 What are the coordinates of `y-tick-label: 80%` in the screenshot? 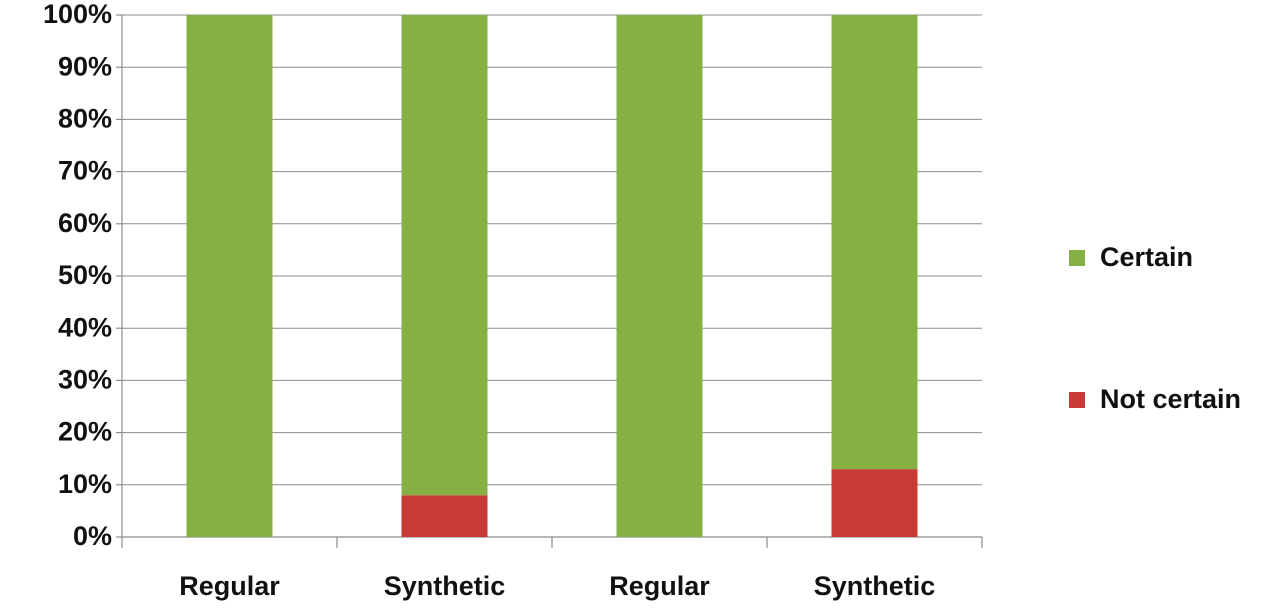 It's located at (85, 119).